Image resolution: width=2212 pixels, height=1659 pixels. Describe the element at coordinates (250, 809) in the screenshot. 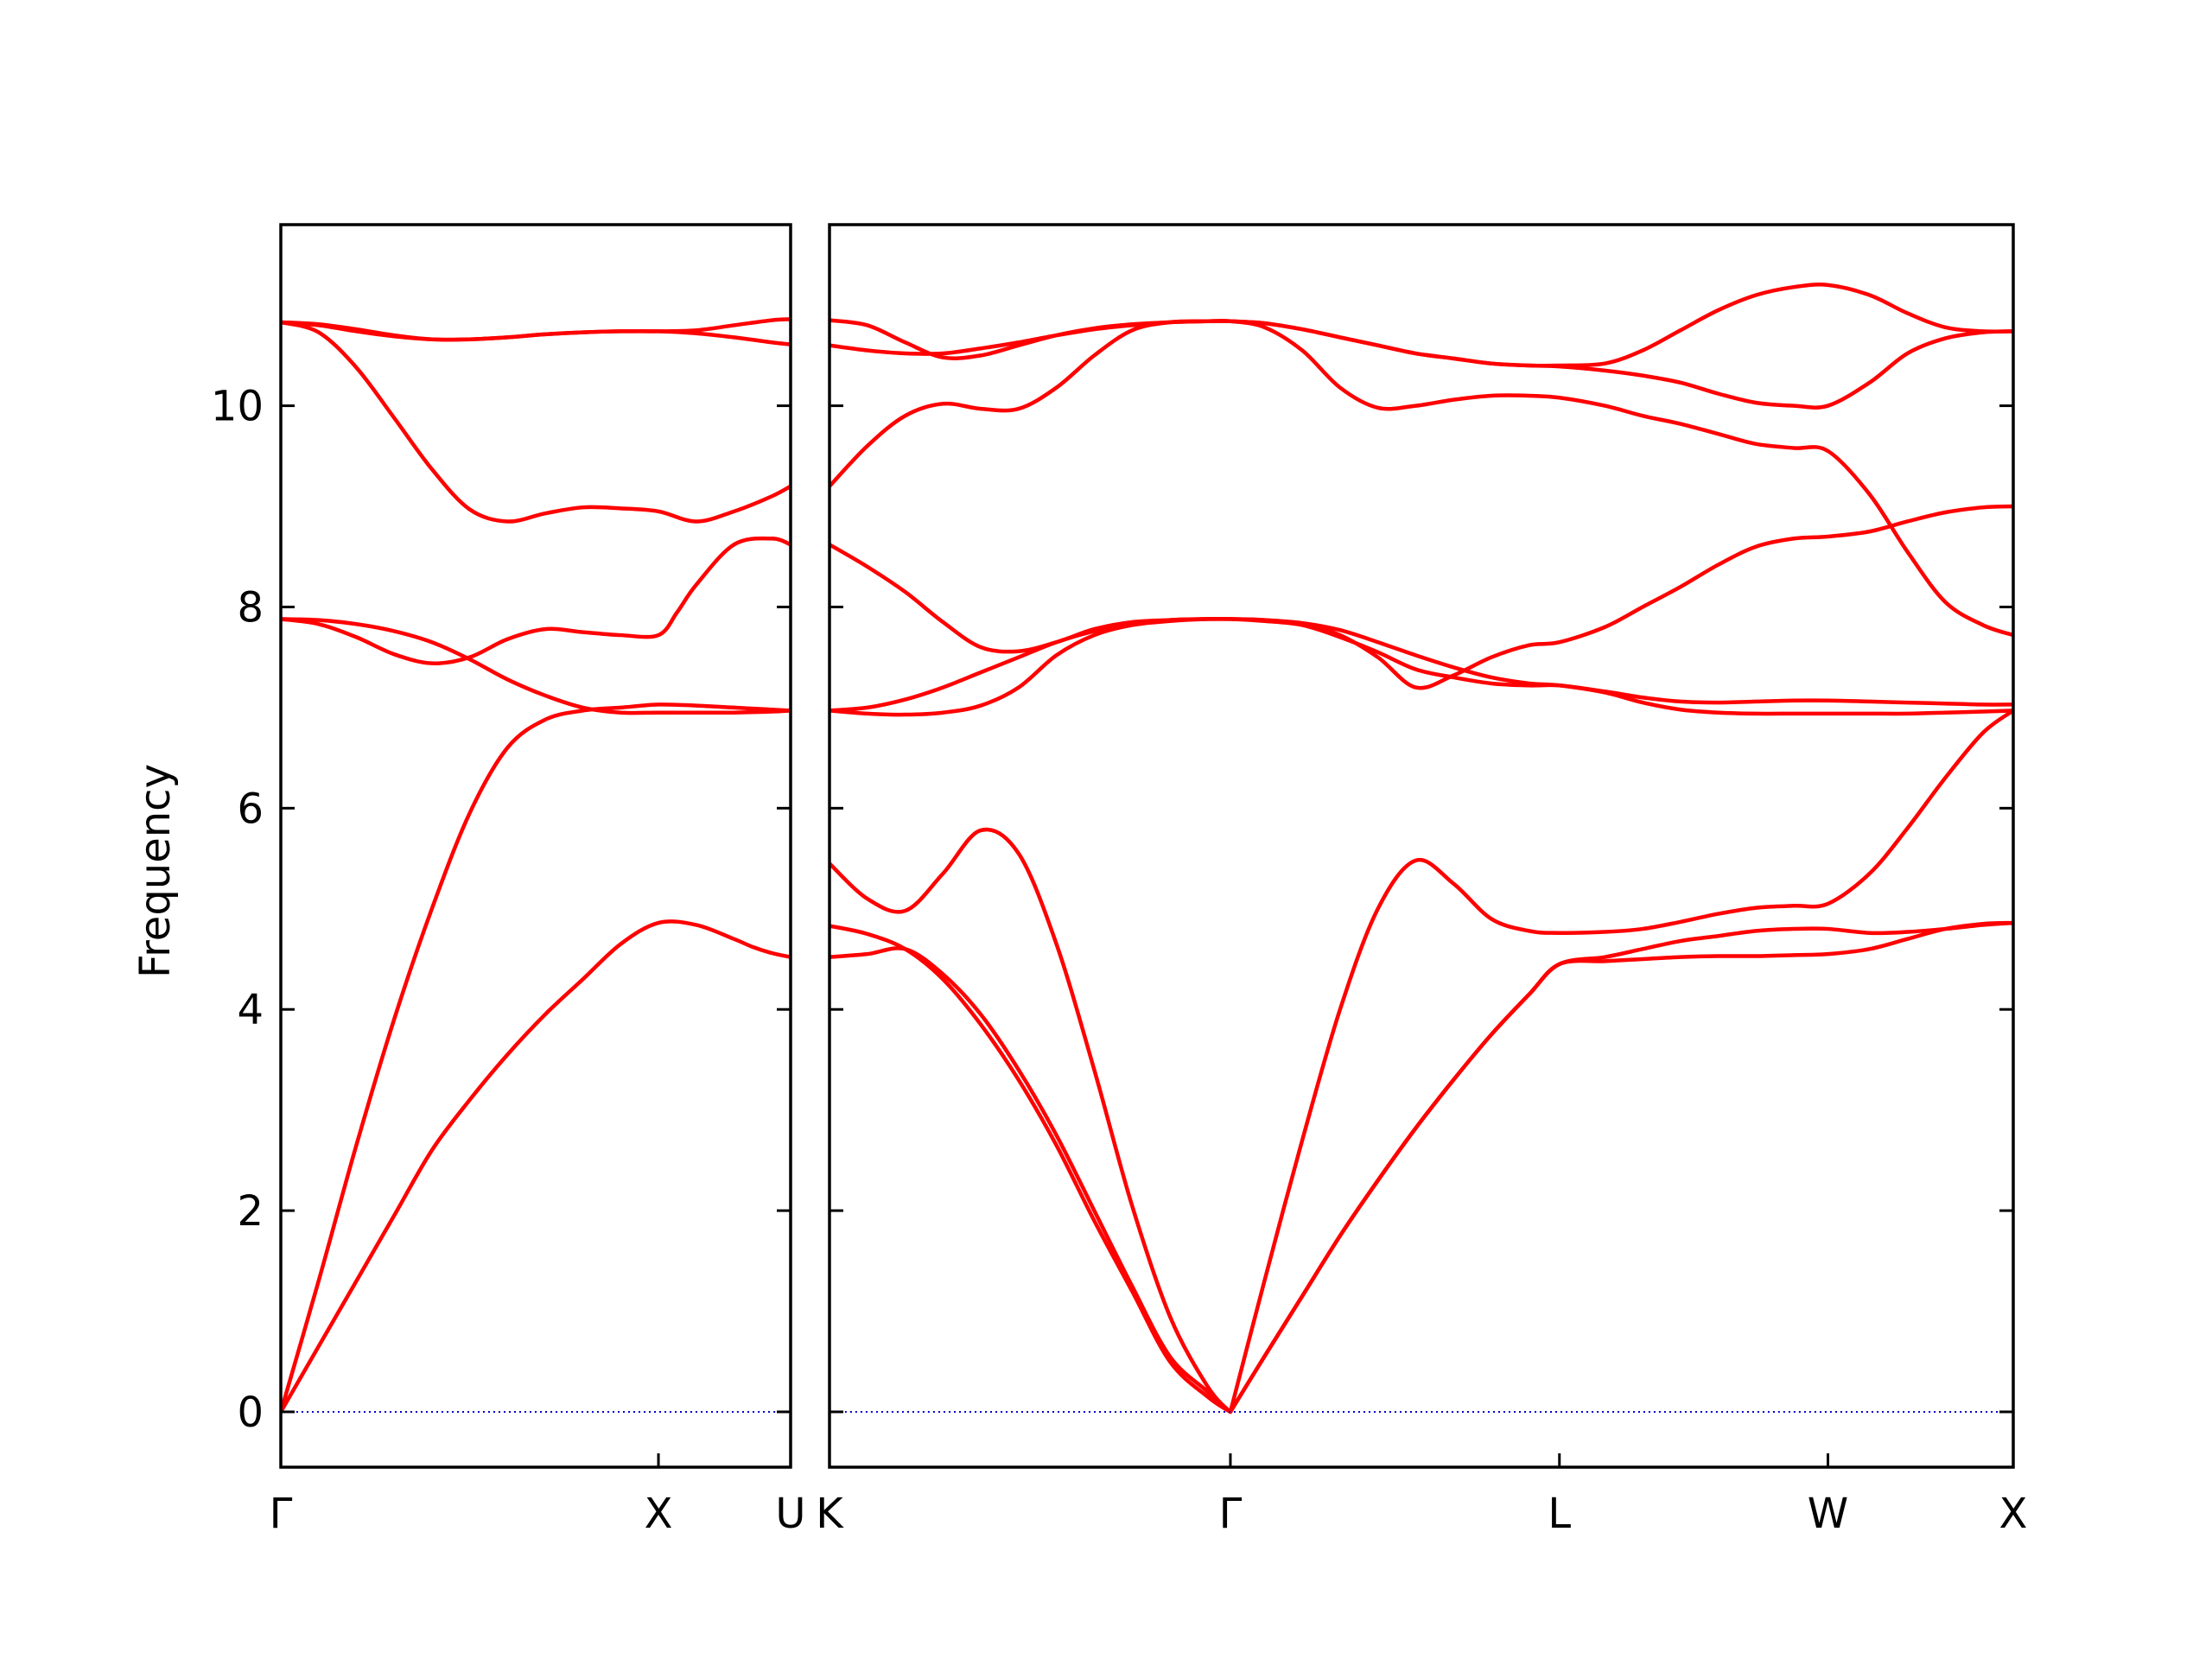

I see `y-tick-label: 6` at that location.